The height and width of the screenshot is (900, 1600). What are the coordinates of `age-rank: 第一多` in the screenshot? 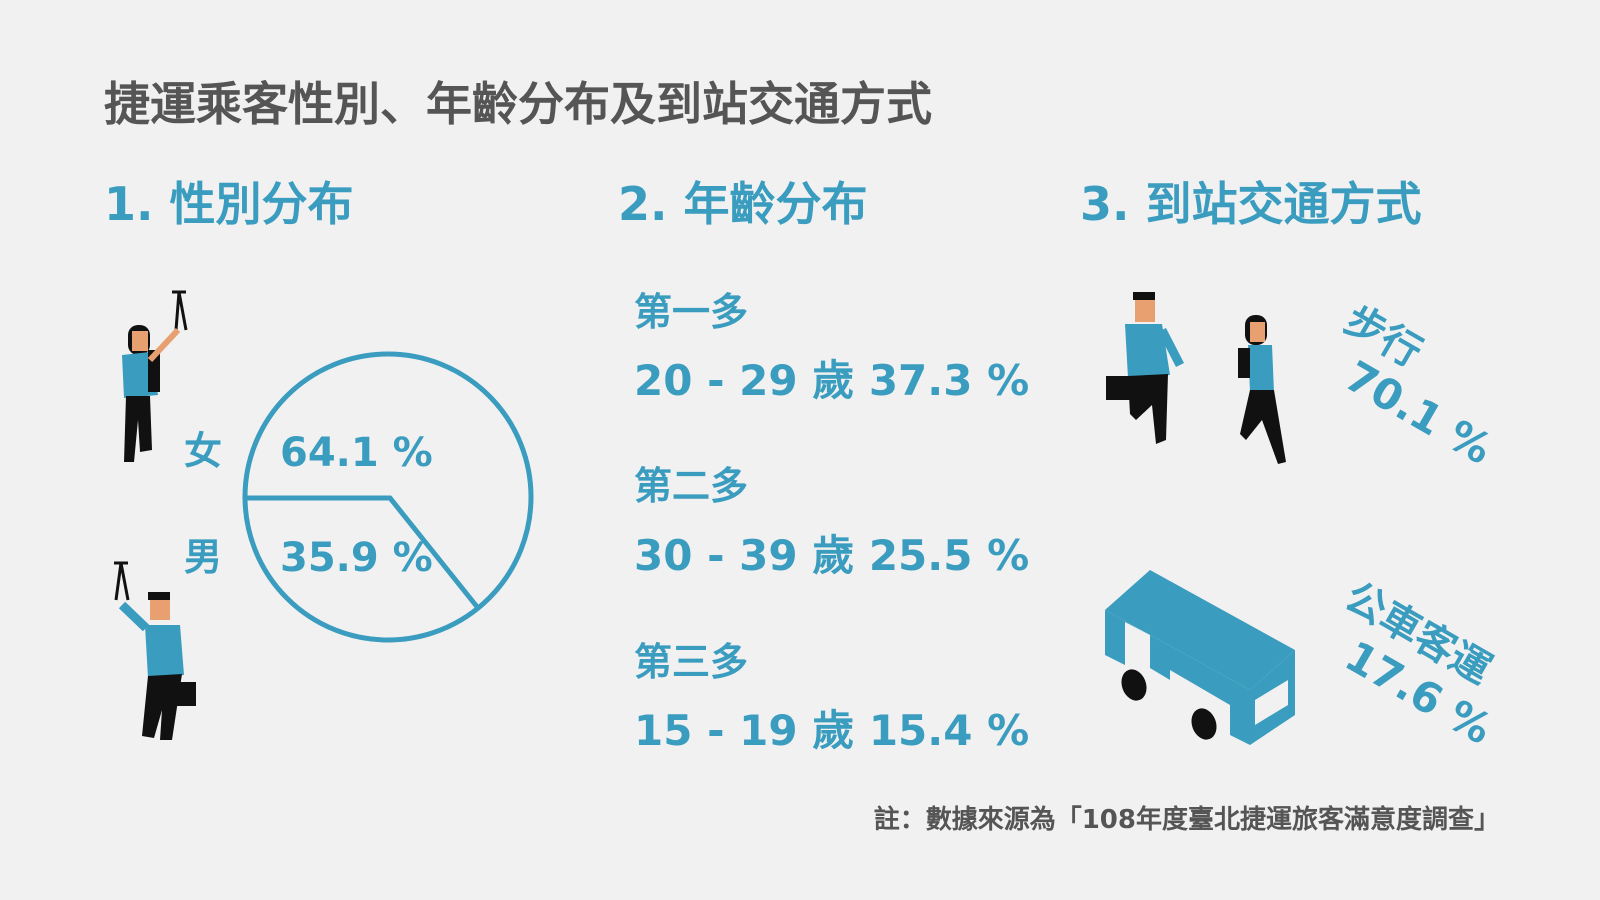 It's located at (691, 312).